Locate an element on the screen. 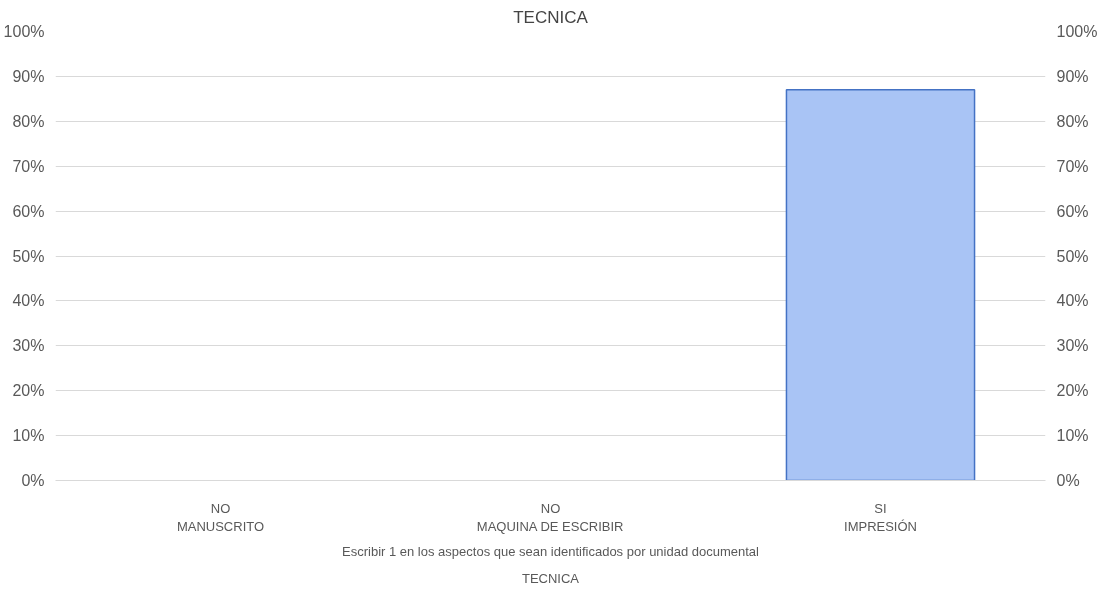 Image resolution: width=1112 pixels, height=599 pixels. y2-tick-label: 40% is located at coordinates (1072, 301).